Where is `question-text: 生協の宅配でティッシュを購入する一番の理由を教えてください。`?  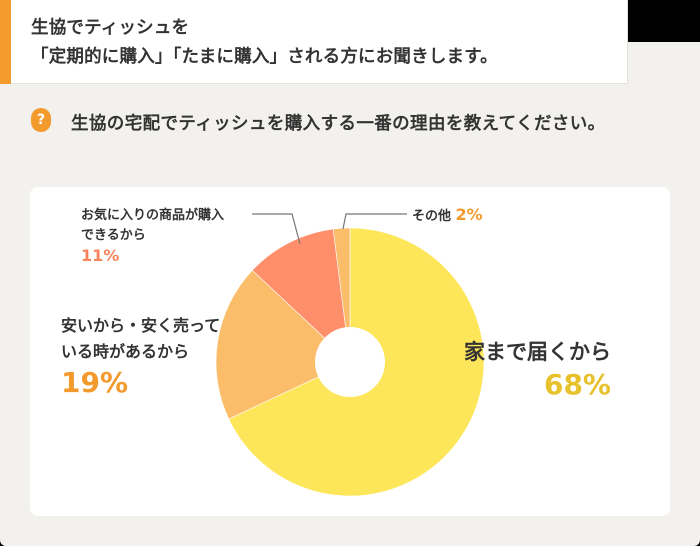
question-text: 生協の宅配でティッシュを購入する一番の理由を教えてください。 is located at coordinates (338, 124).